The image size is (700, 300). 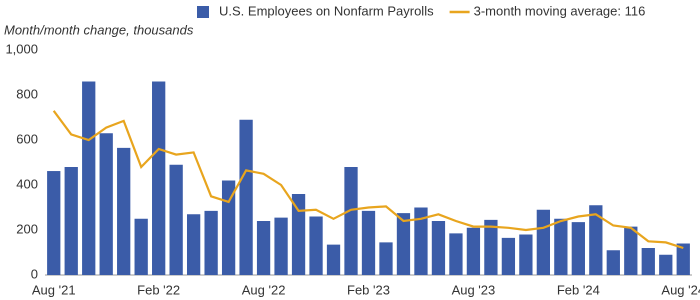 I want to click on y-tick-label: 400, so click(x=27, y=183).